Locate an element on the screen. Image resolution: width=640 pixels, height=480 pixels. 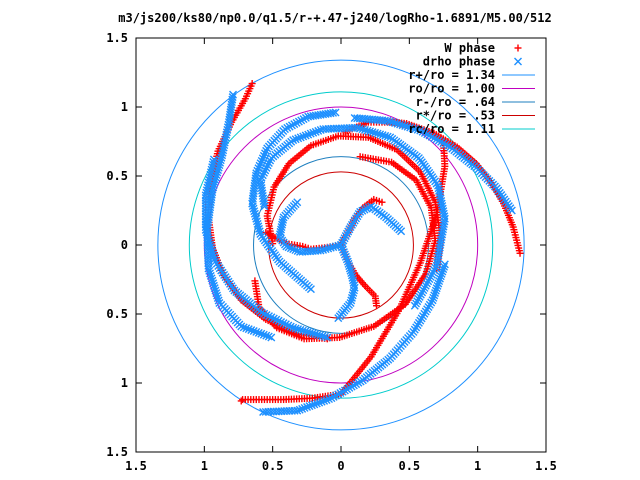
legend-marker-swatch is located at coordinates (518, 61).